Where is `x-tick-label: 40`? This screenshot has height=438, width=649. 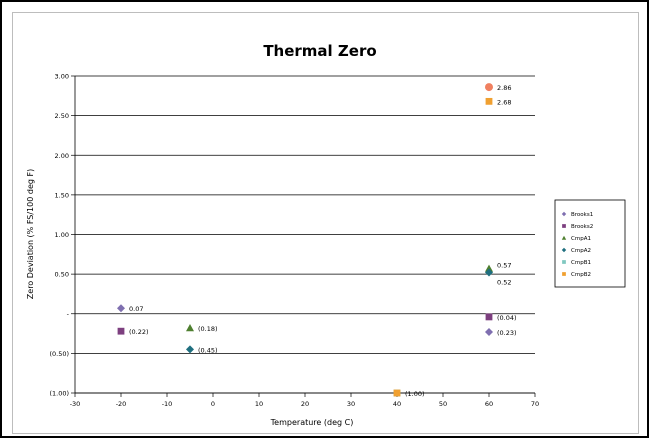 x-tick-label: 40 is located at coordinates (397, 404).